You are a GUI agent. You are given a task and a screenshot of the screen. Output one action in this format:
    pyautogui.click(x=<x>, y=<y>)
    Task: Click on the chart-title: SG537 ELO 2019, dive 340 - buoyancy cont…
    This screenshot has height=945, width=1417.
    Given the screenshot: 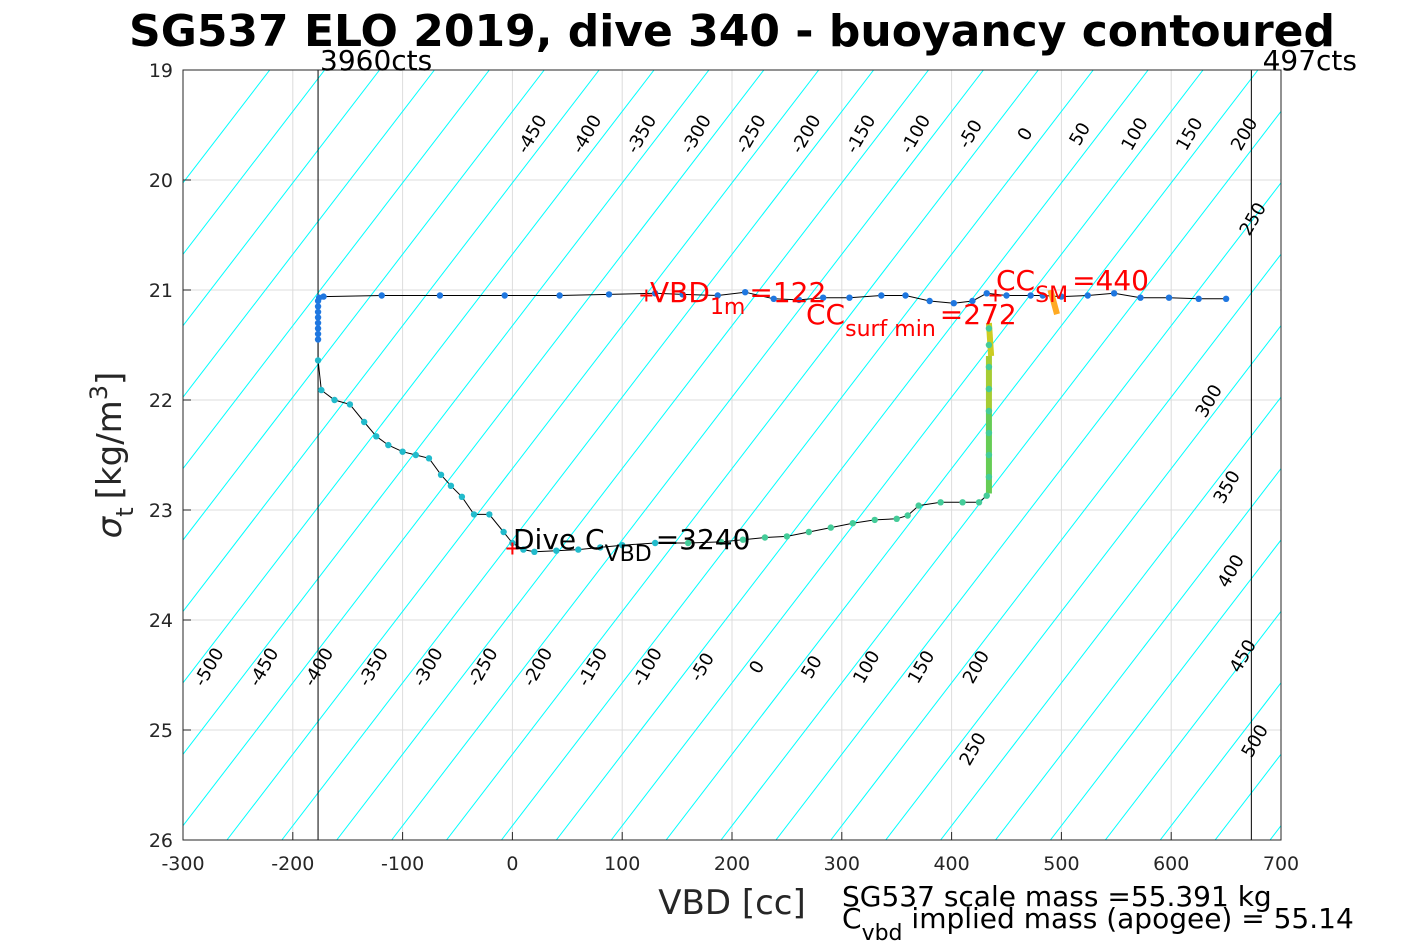 What is the action you would take?
    pyautogui.click(x=732, y=31)
    